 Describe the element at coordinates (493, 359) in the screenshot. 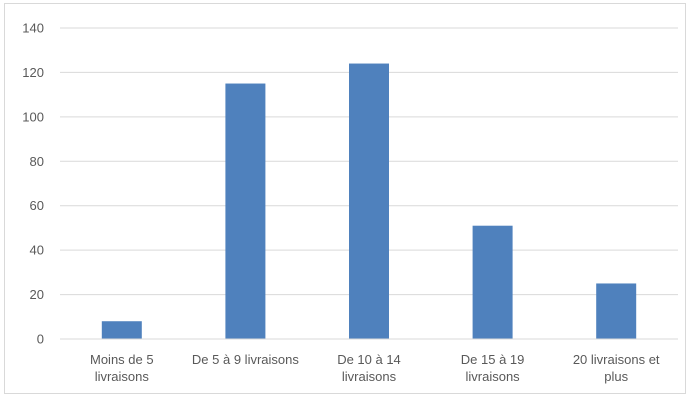

I see `x-tick-label-line: De 15 à 19` at that location.